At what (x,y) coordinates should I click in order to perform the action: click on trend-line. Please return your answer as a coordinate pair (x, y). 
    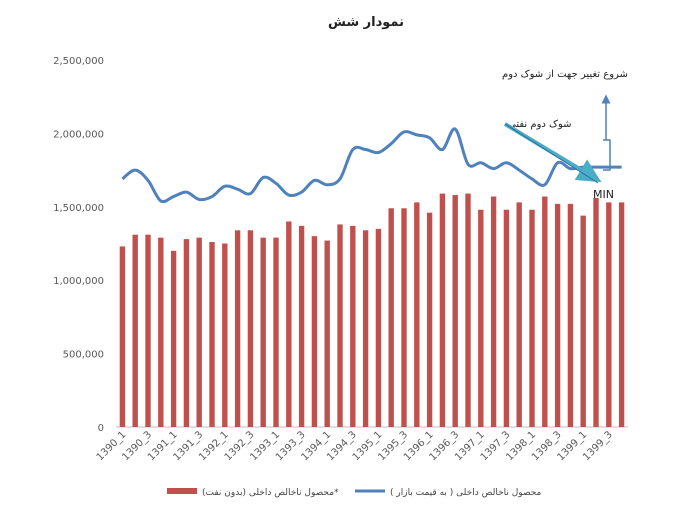
    Looking at the image, I should click on (551, 153).